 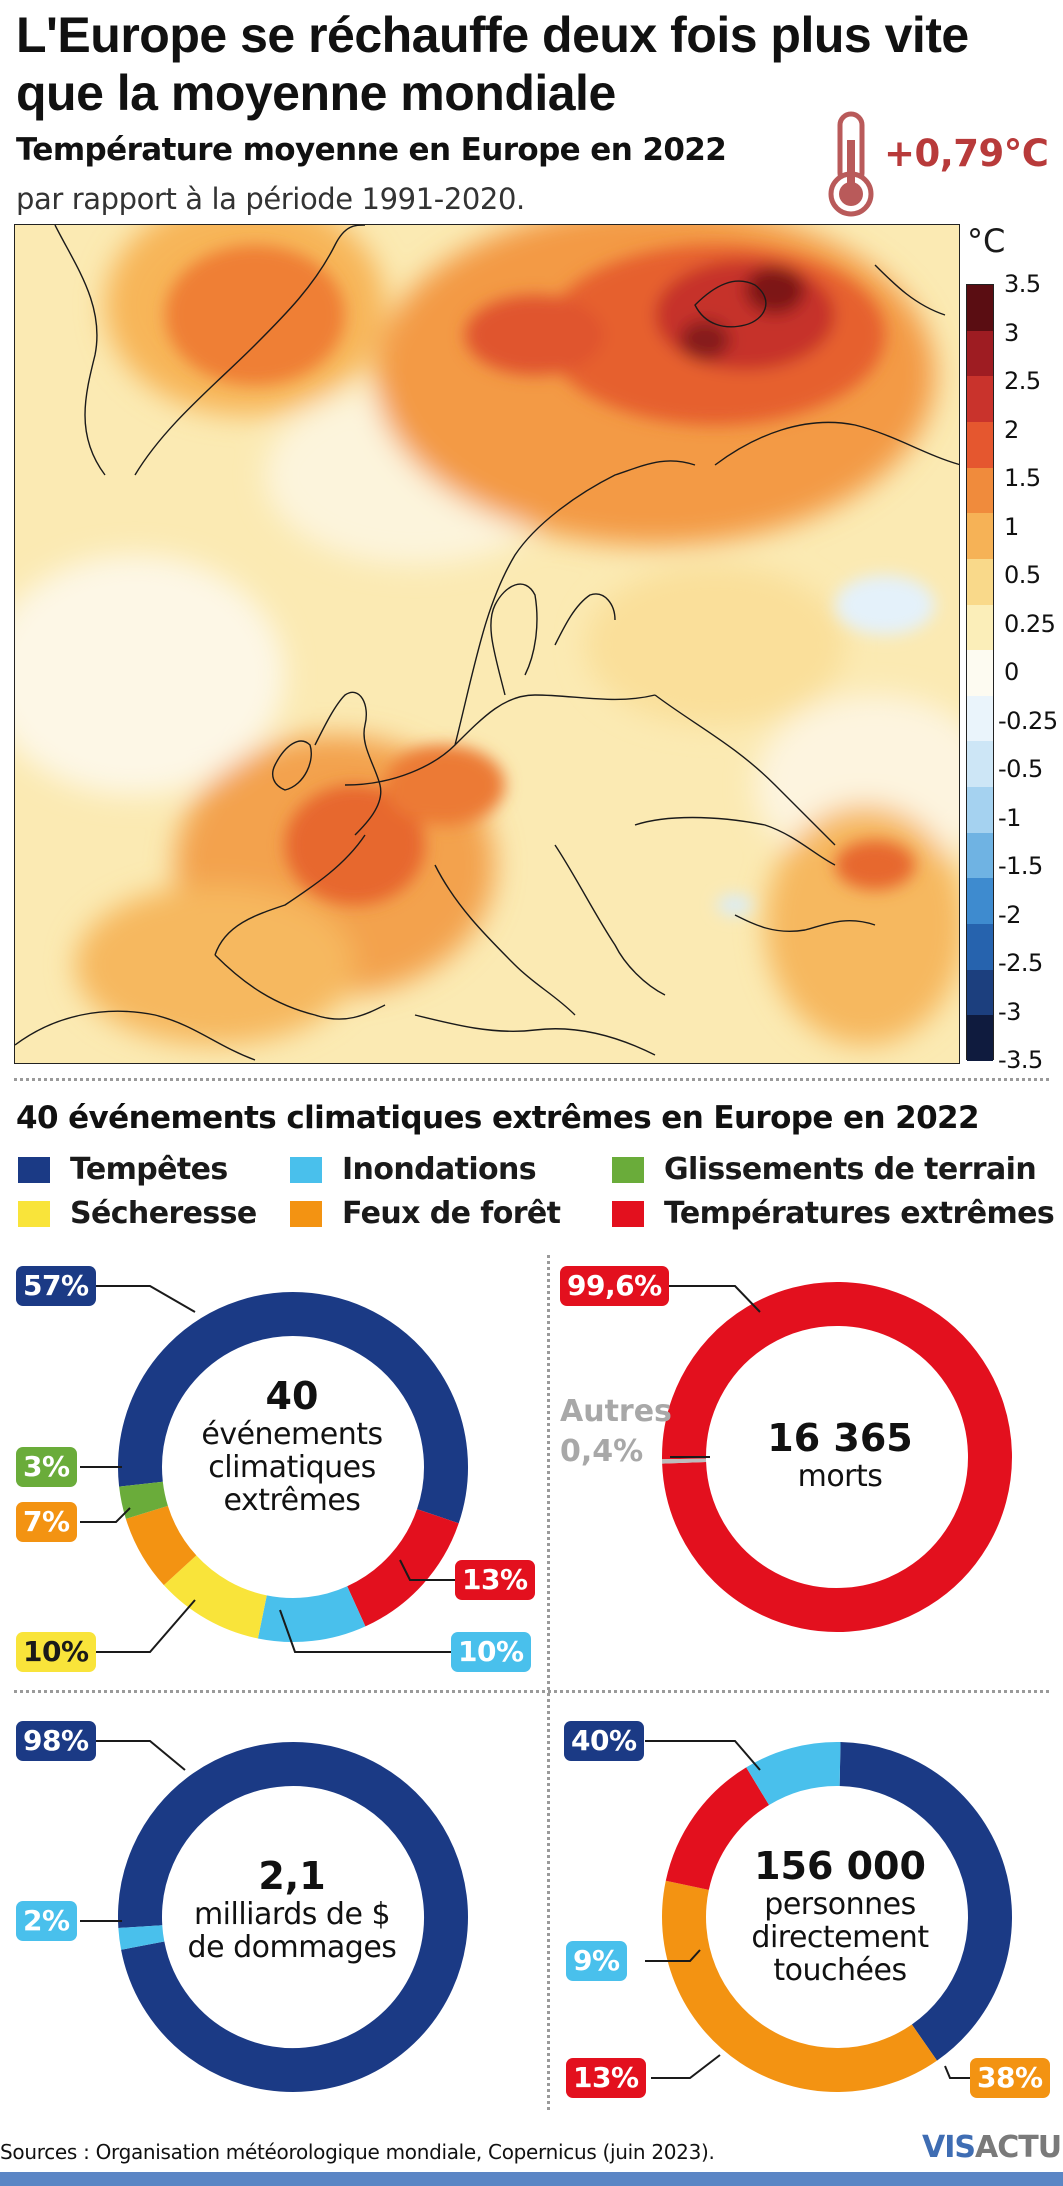 I want to click on donut-people, so click(x=837, y=1917).